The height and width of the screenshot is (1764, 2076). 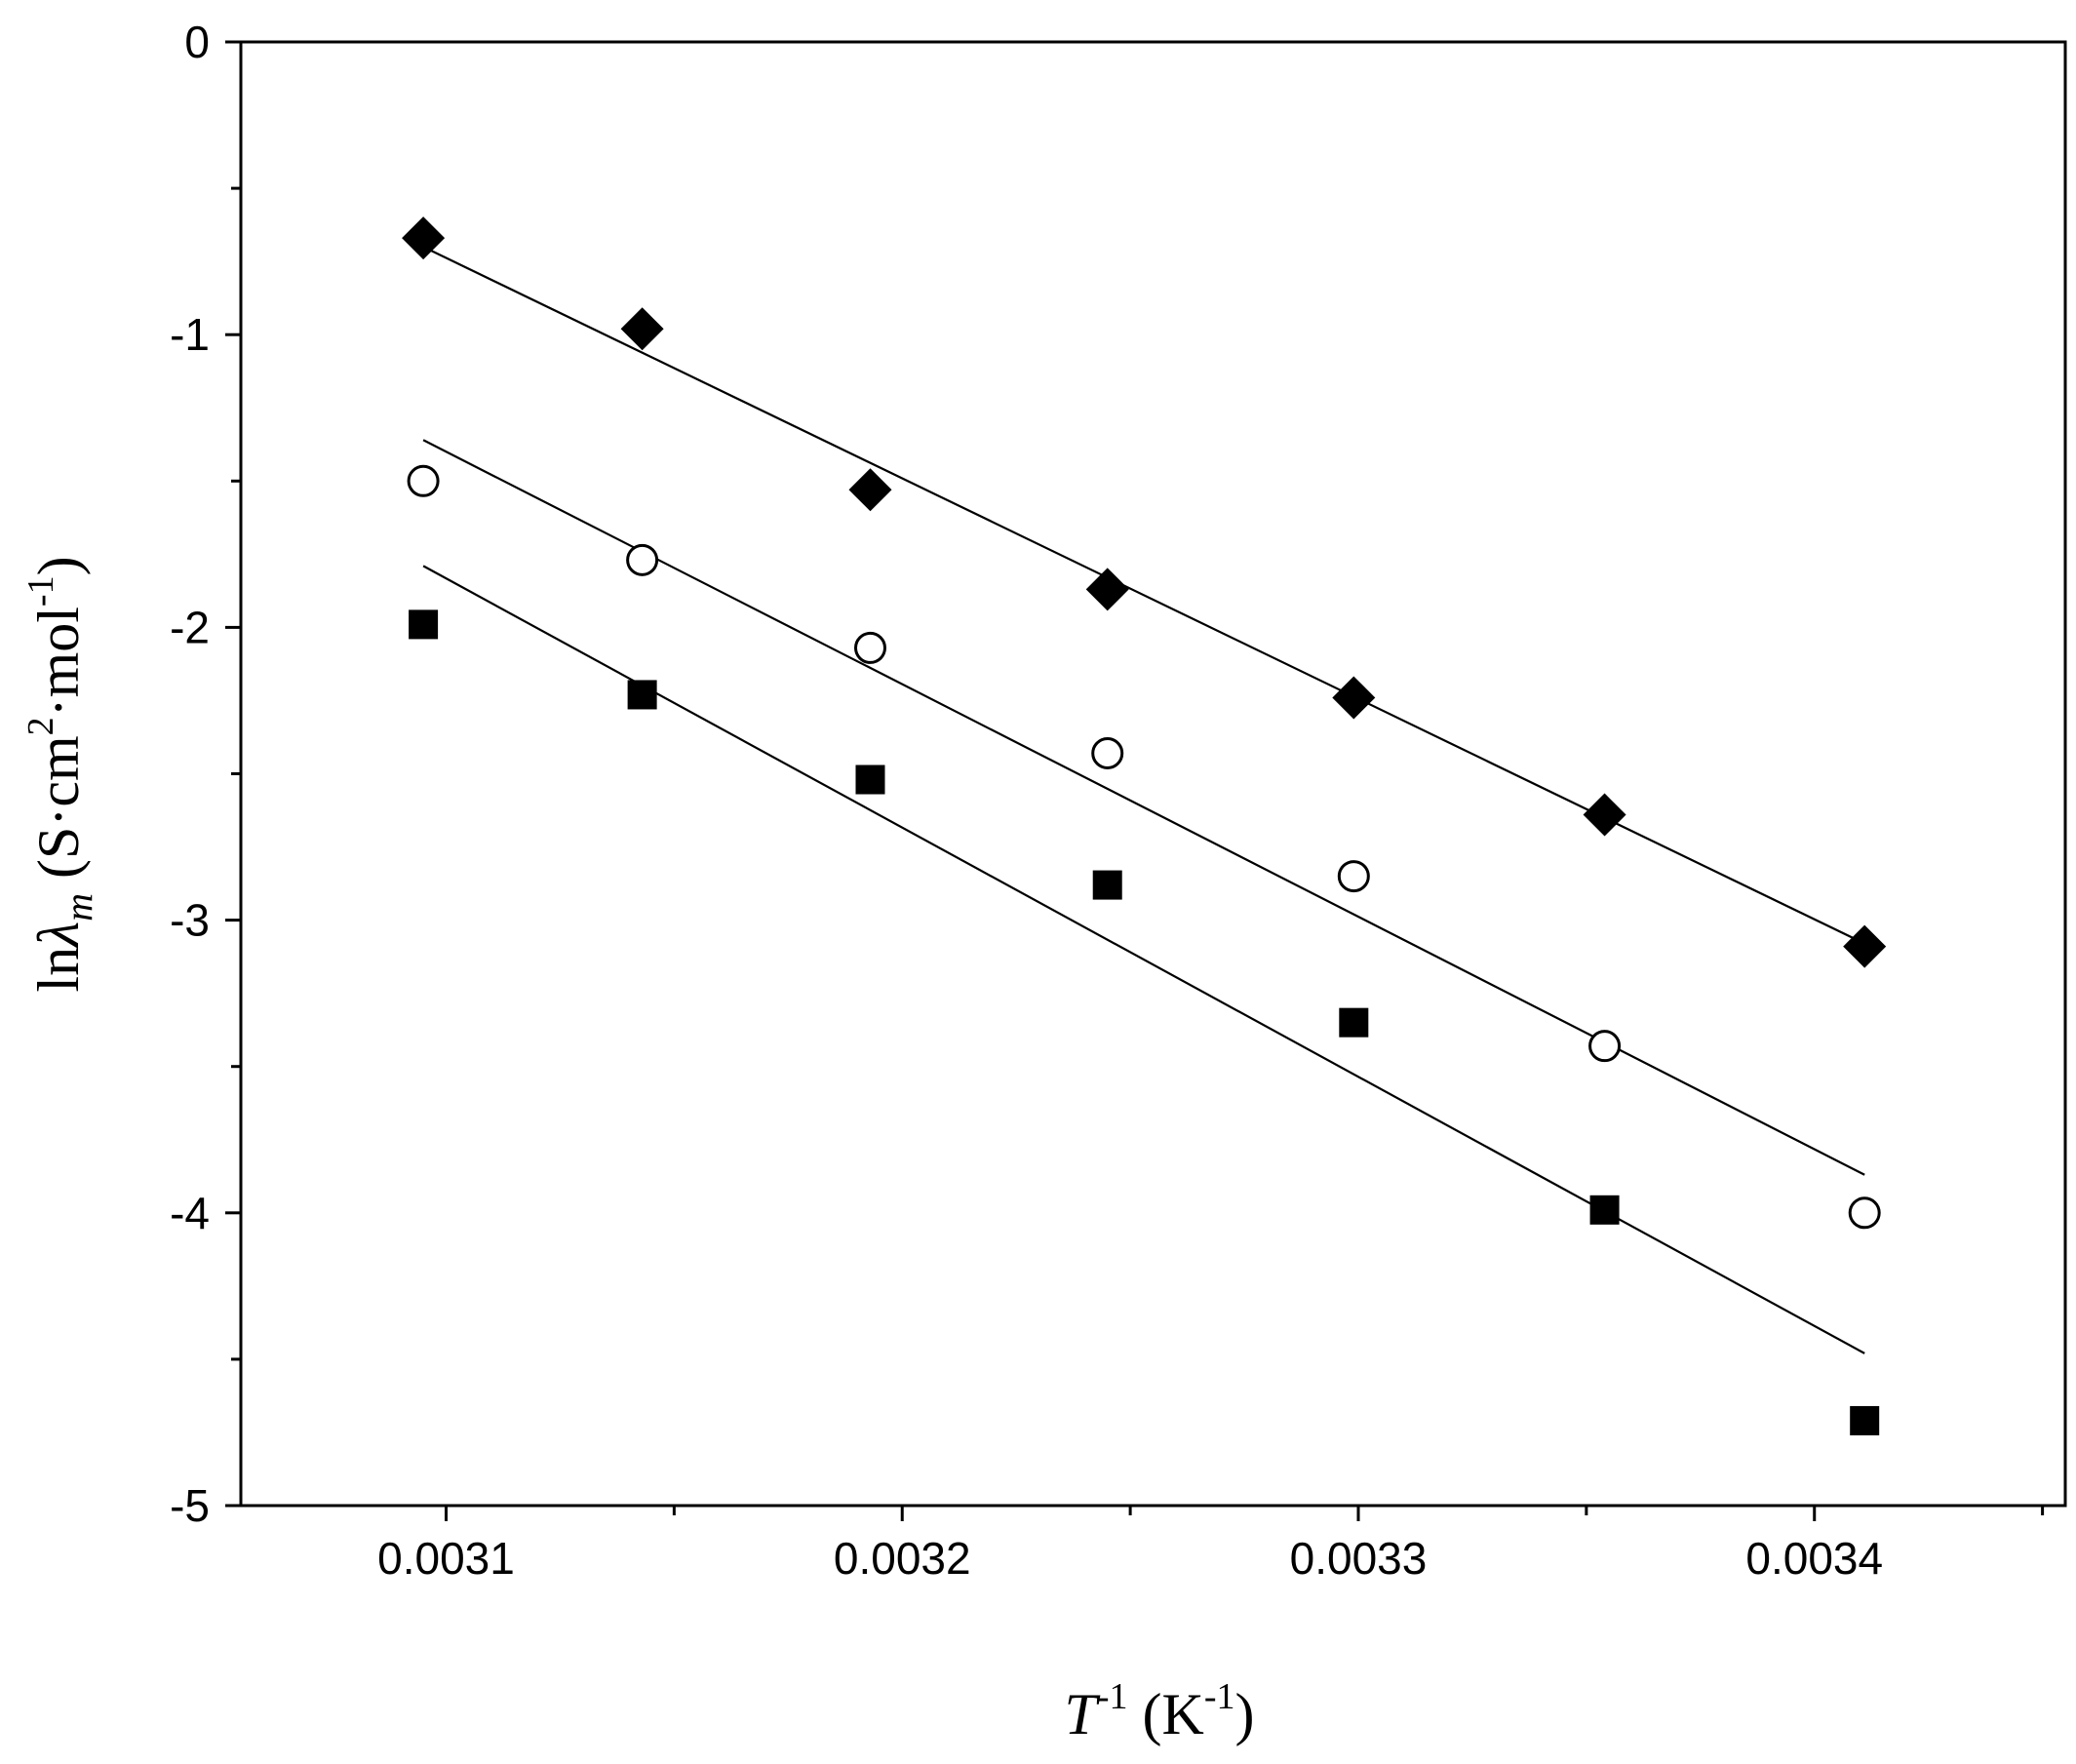 I want to click on y-axis-title: lnλm (S·cm2·mol-1), so click(x=60, y=774).